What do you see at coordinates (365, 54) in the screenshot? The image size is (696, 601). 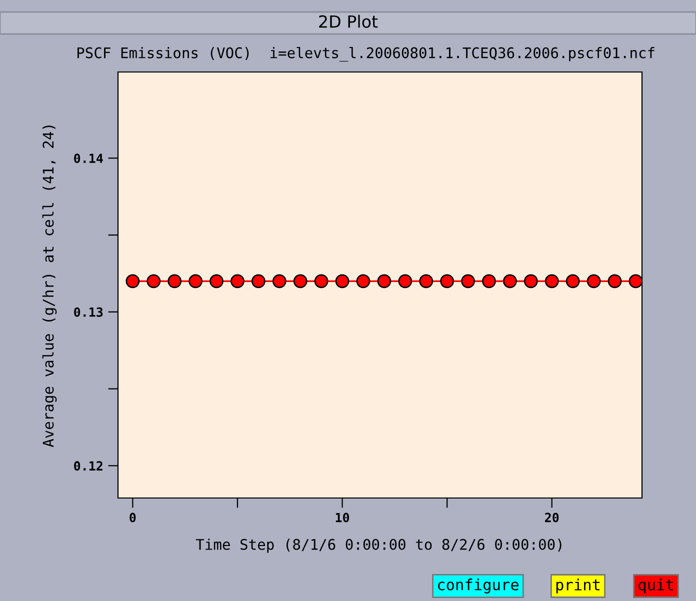 I see `chart-title: PSCF Emissions (VOC) i=elevts_l.20060801.1.TCEQ36.2006.pscf01.ncf` at bounding box center [365, 54].